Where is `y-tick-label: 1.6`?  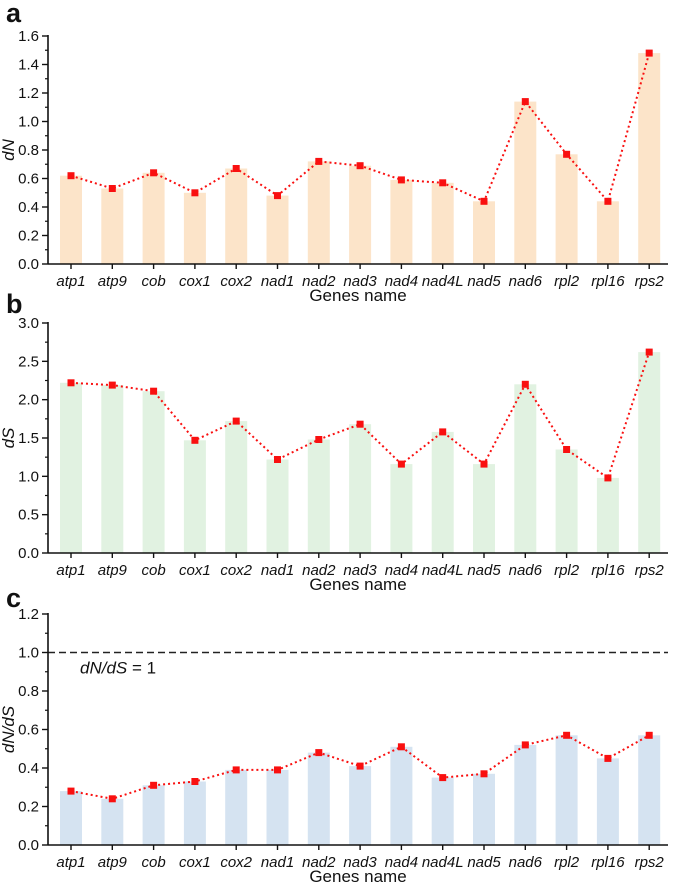 y-tick-label: 1.6 is located at coordinates (28, 36).